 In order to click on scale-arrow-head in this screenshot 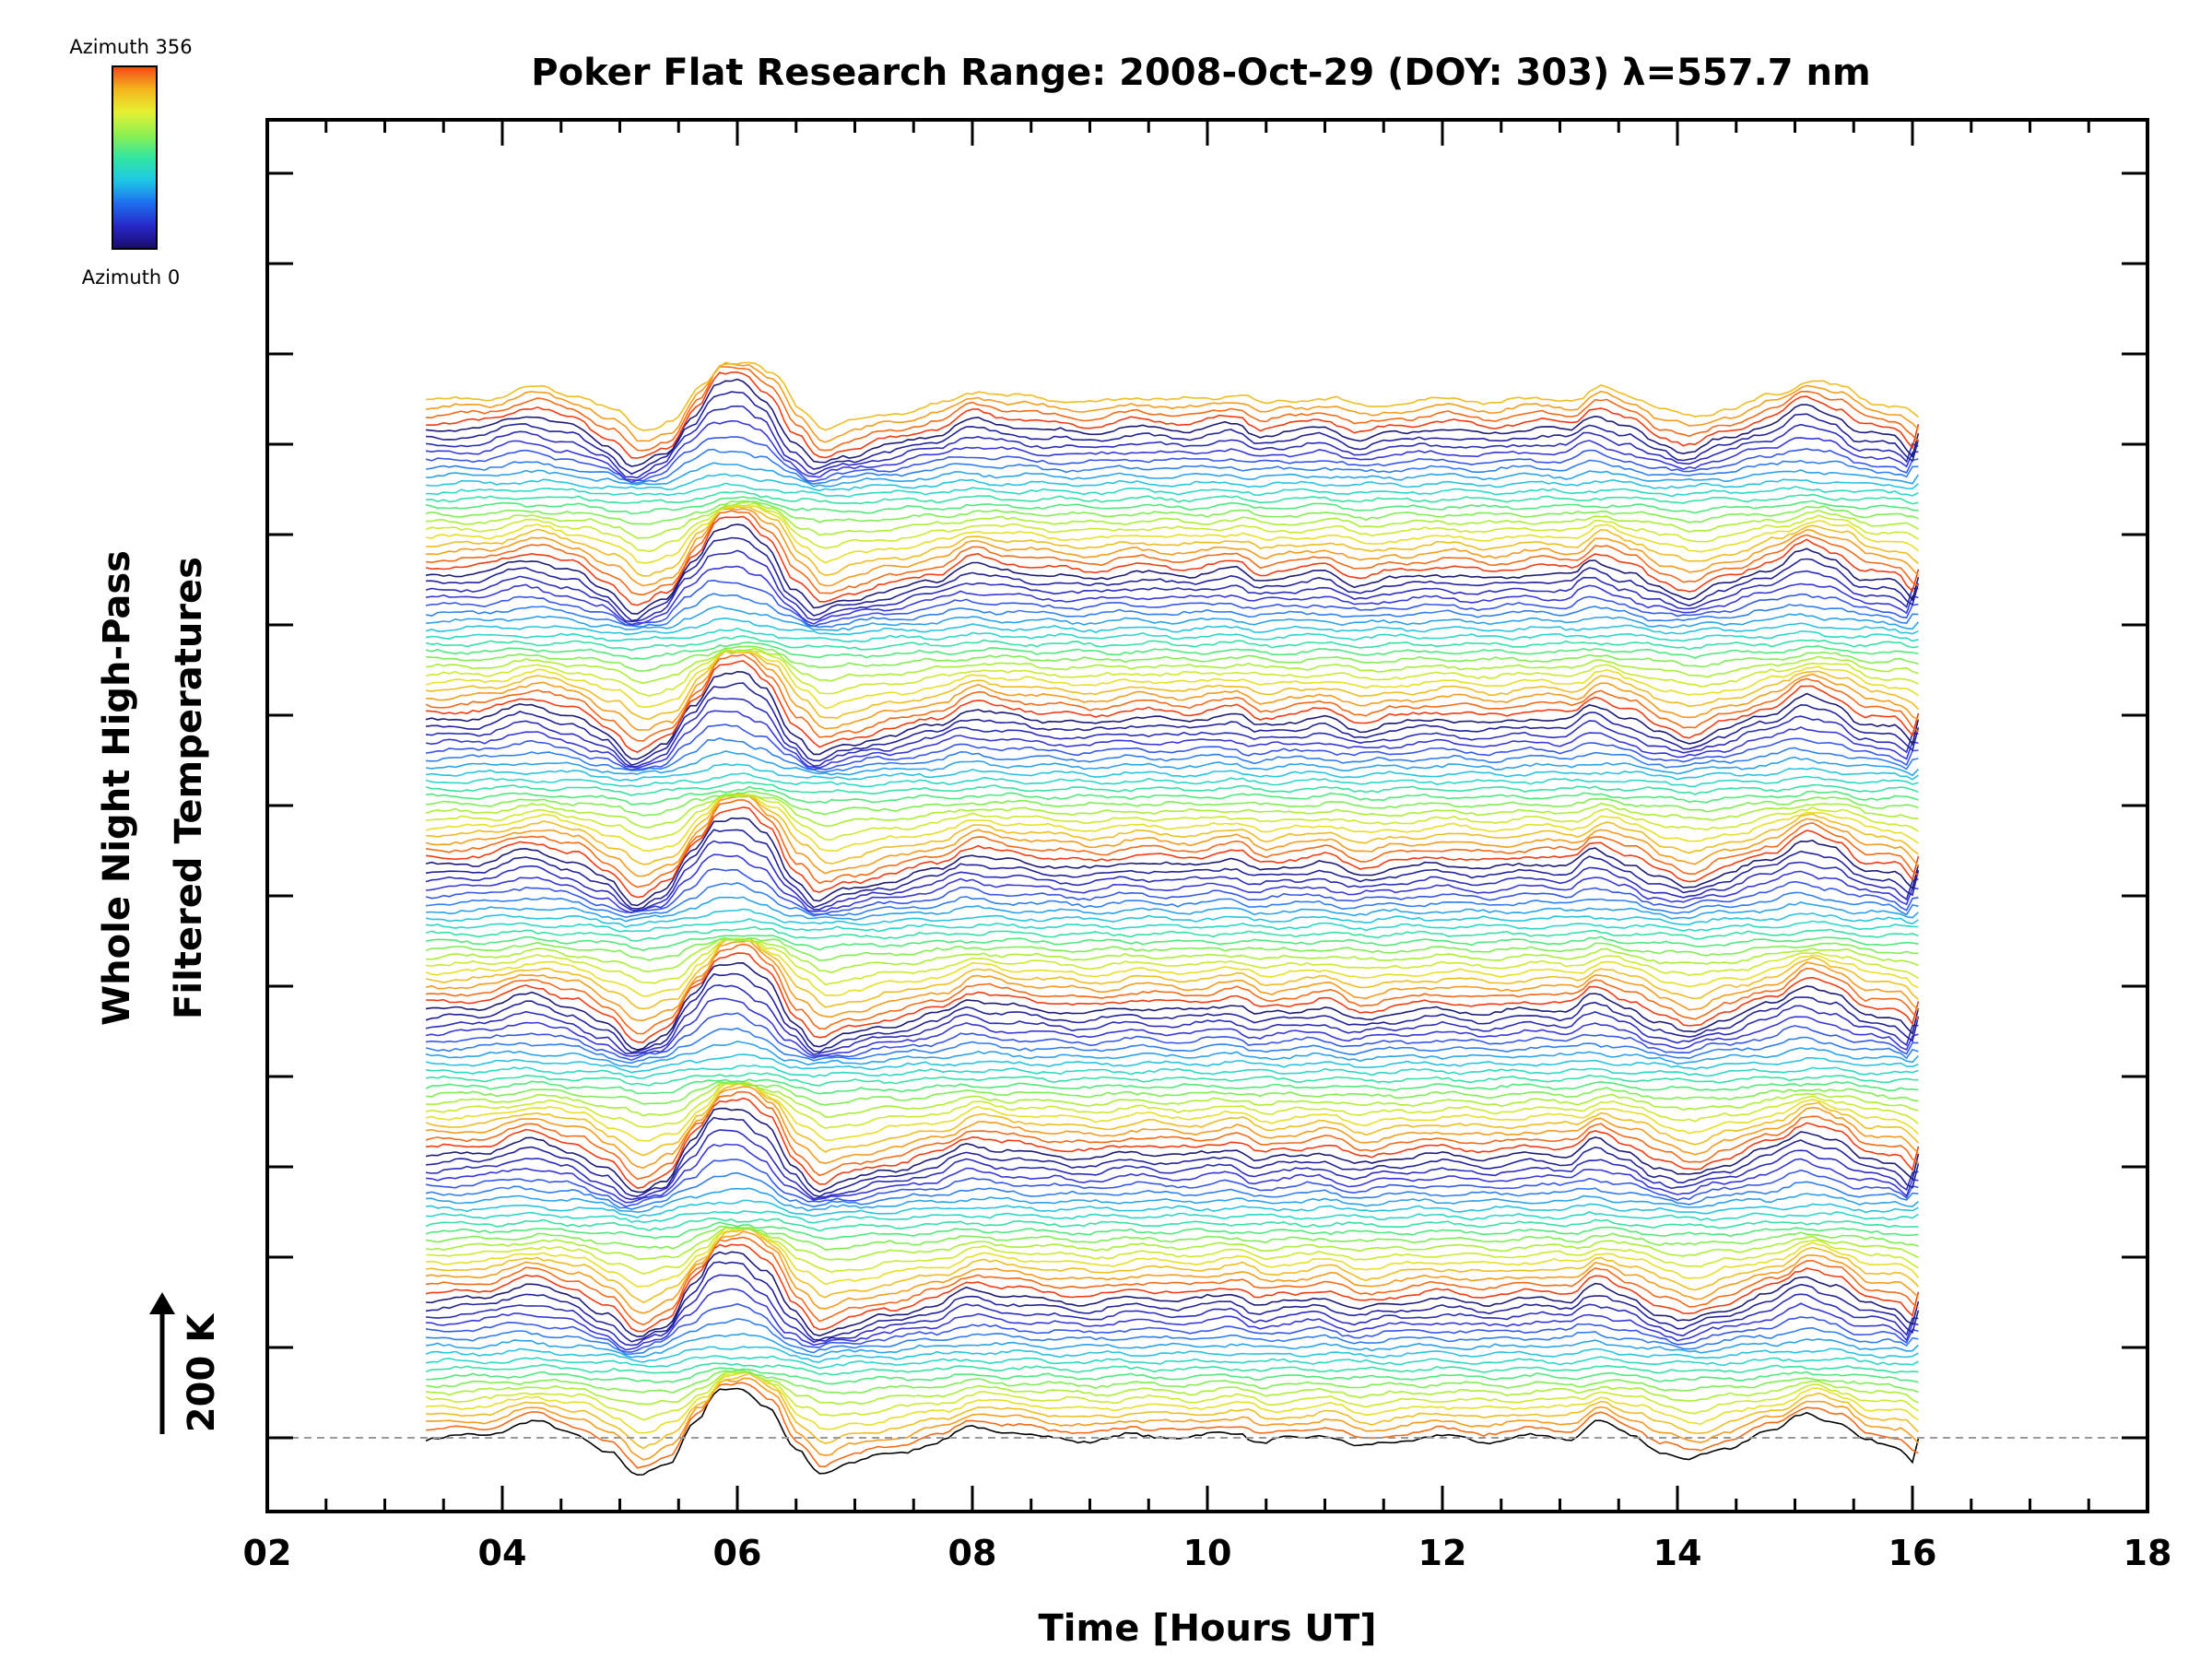, I will do `click(162, 1303)`.